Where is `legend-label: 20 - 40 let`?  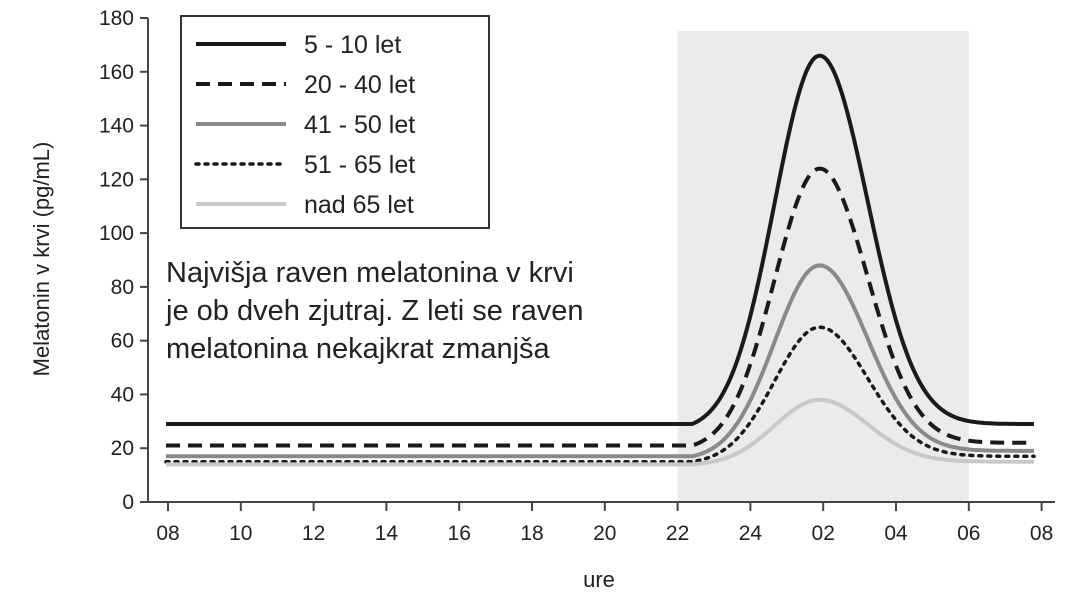
legend-label: 20 - 40 let is located at coordinates (359, 85).